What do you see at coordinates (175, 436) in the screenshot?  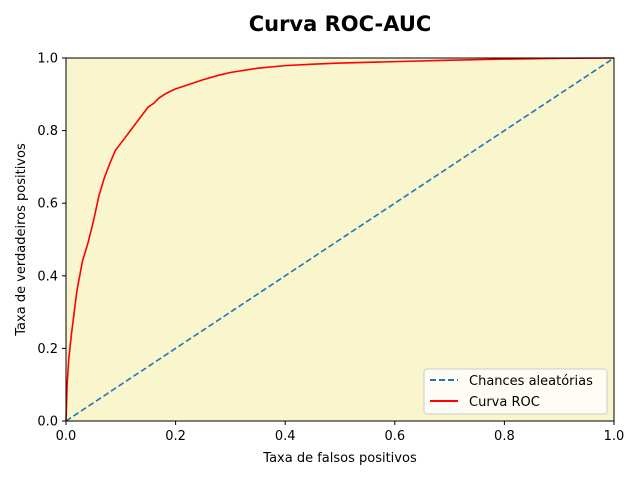 I see `x-tick-label: 0.2` at bounding box center [175, 436].